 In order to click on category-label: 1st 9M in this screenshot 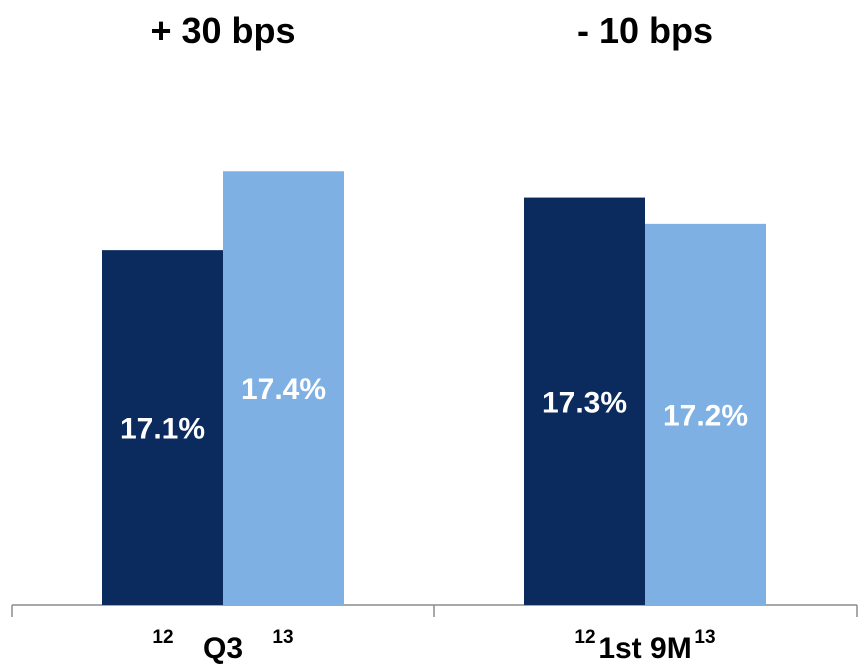, I will do `click(644, 648)`.